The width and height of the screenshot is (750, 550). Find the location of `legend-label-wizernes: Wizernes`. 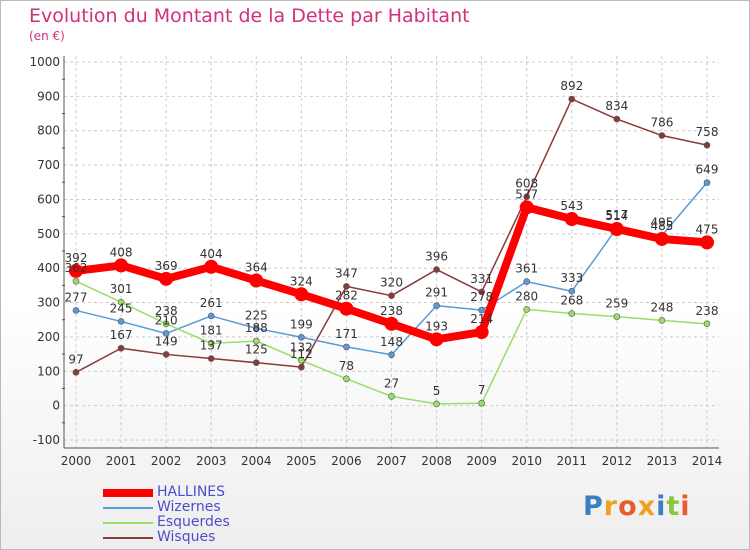

legend-label-wizernes: Wizernes is located at coordinates (189, 507).